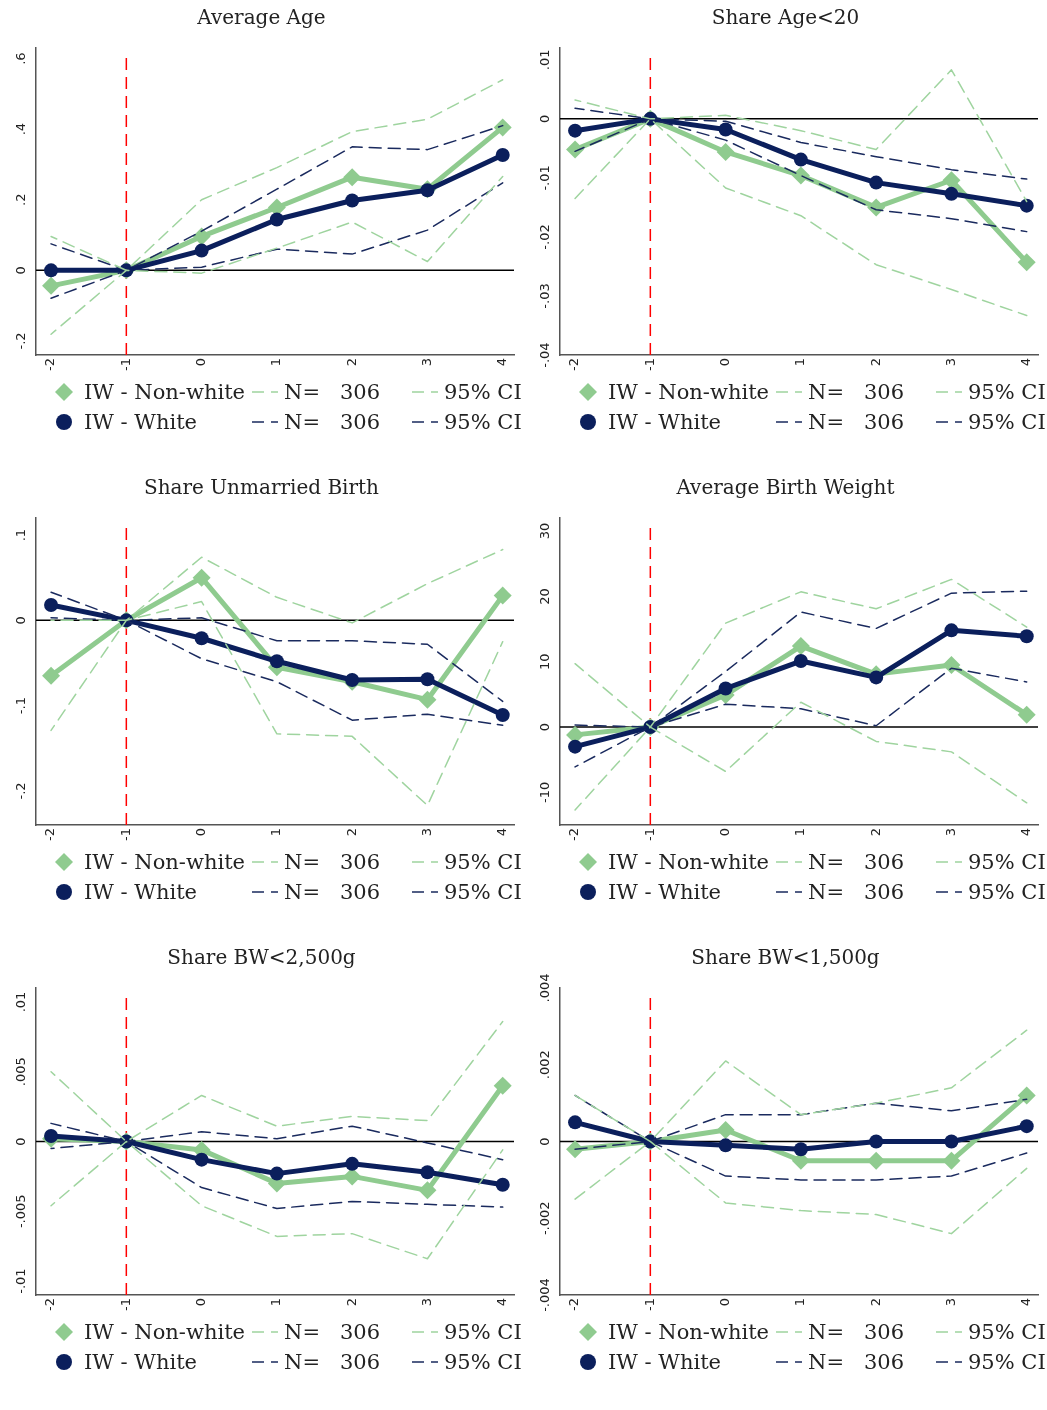 Image resolution: width=1047 pixels, height=1410 pixels. I want to click on chart-title: Share BW<1,500g, so click(785, 957).